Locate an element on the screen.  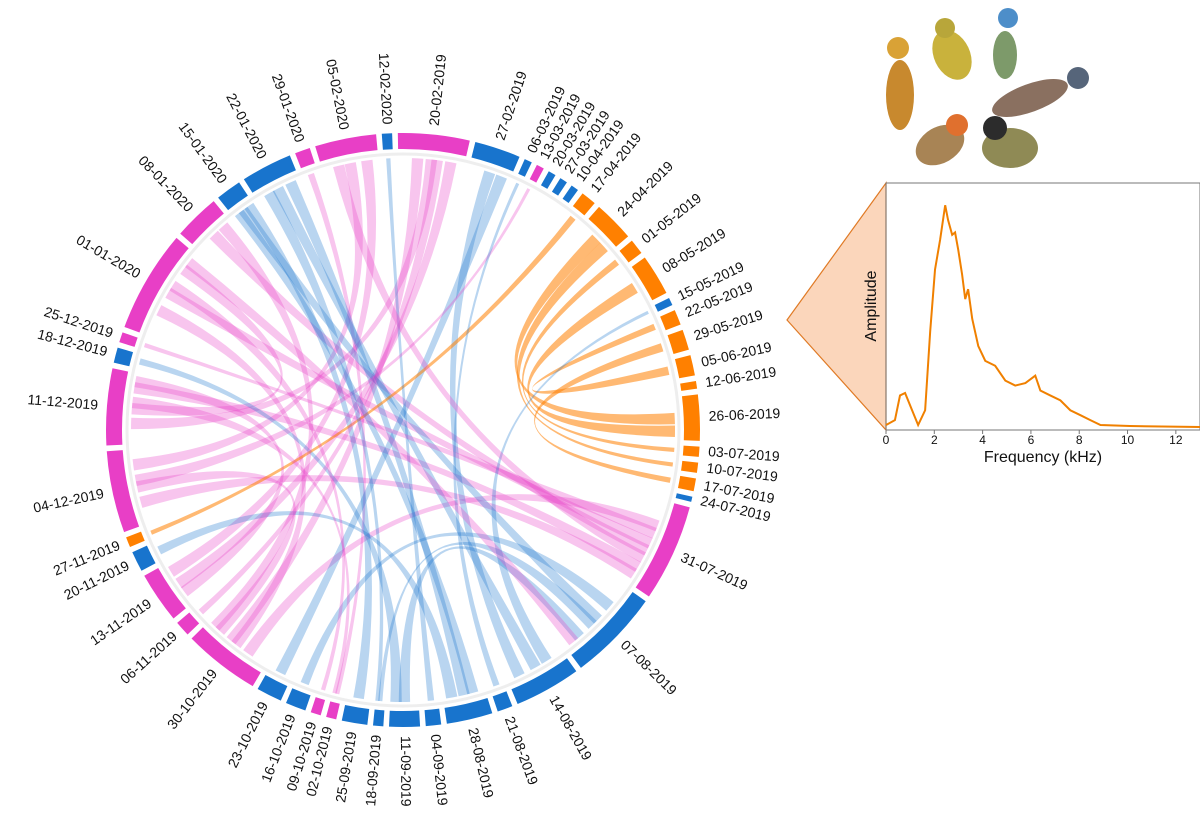
segment-label: 26-06-2019 is located at coordinates (744, 414).